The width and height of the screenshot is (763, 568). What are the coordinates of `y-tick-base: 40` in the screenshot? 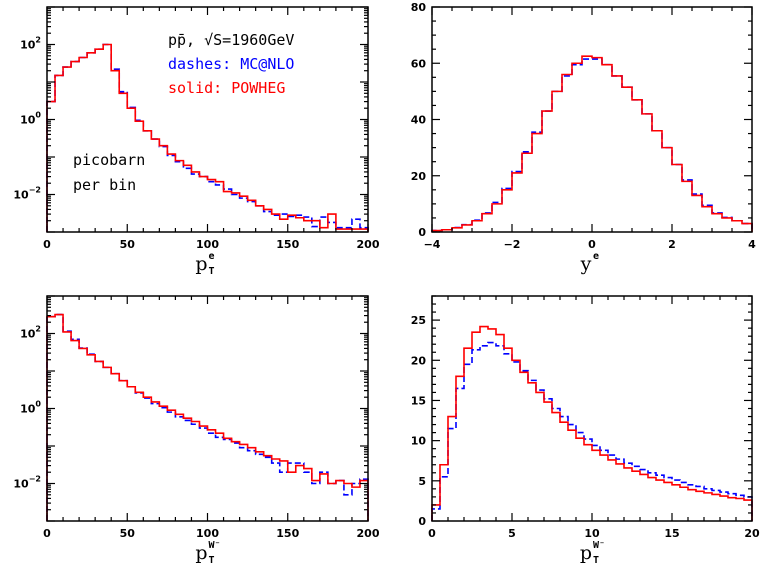 It's located at (419, 120).